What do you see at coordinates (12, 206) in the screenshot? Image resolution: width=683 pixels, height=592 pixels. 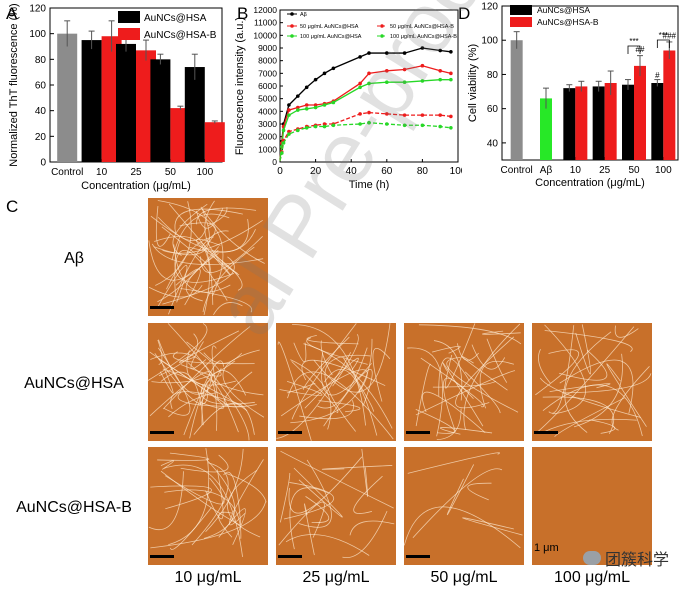 I see `panel-letter-c: C` at bounding box center [12, 206].